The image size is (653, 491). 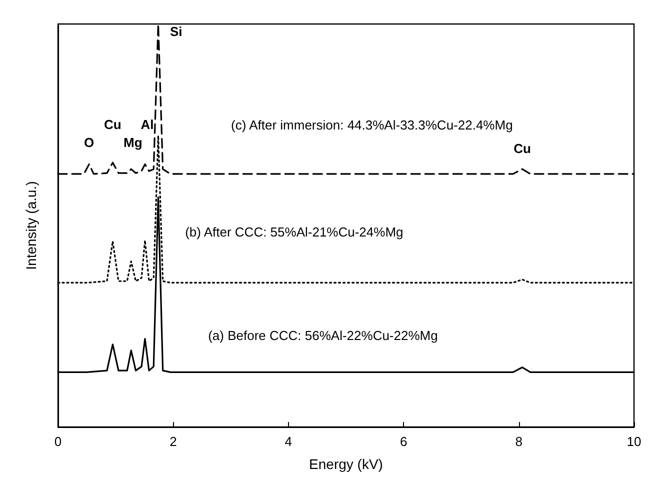 I want to click on annotation: Al, so click(x=147, y=124).